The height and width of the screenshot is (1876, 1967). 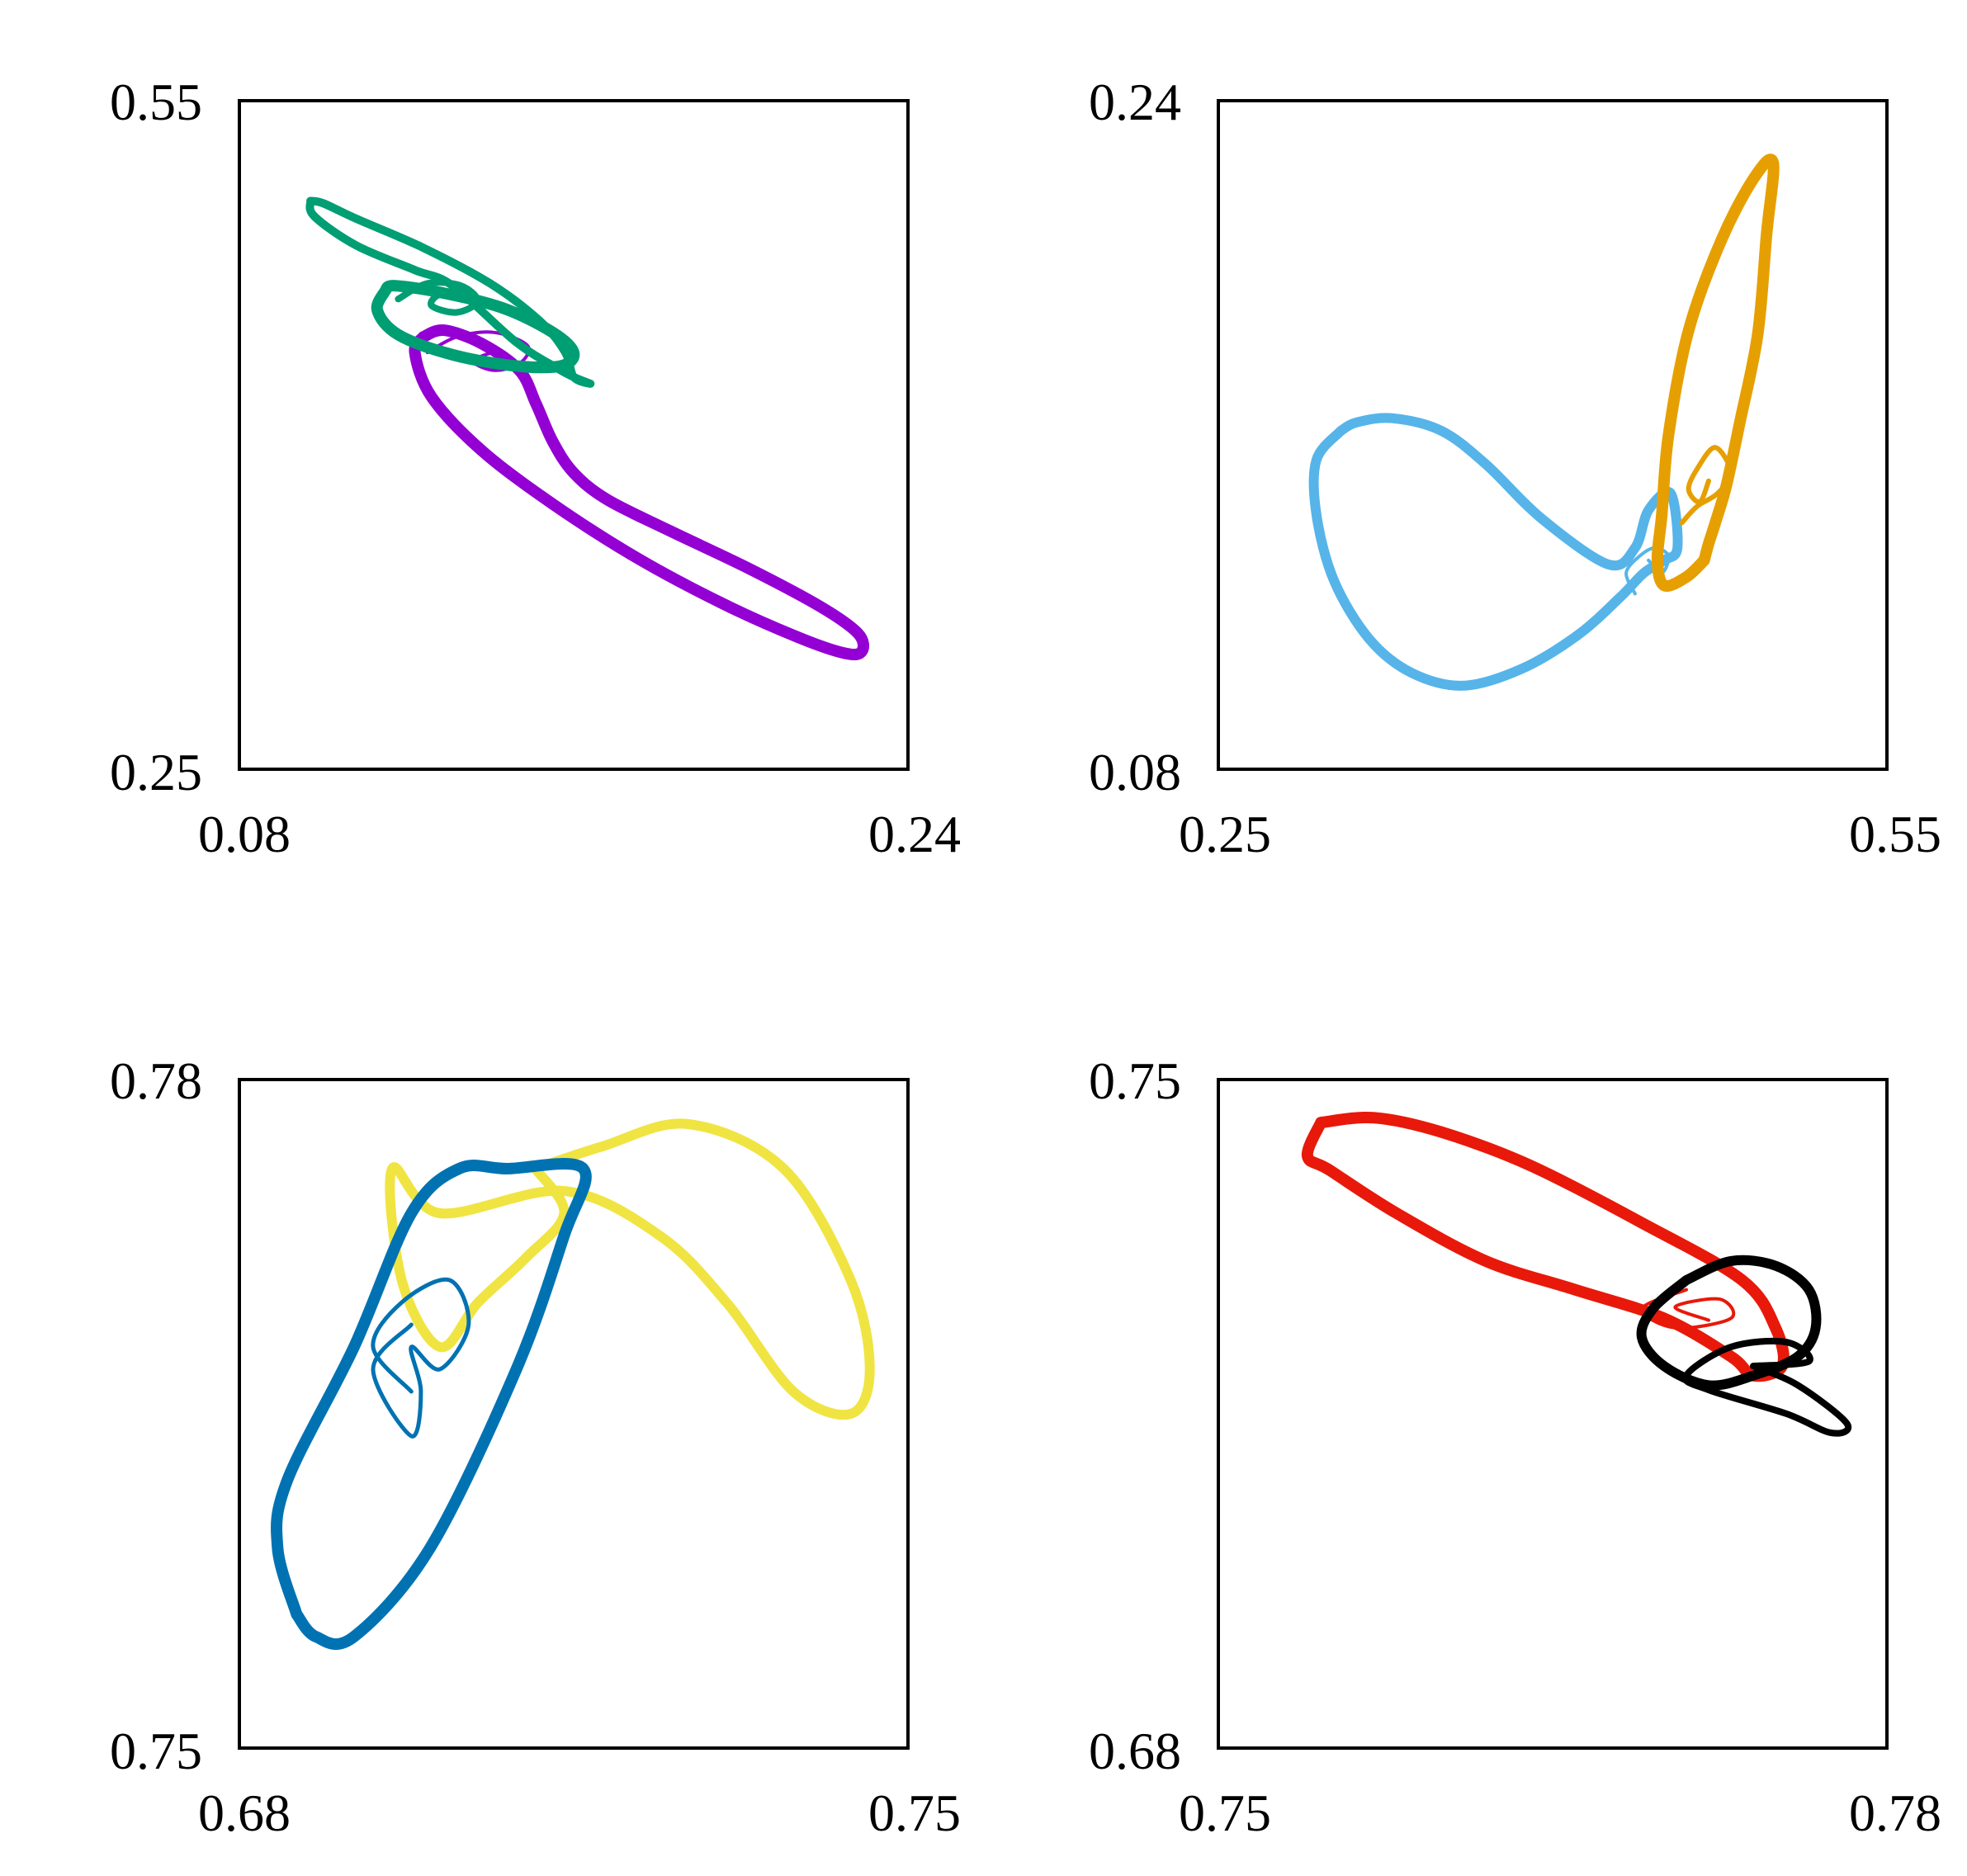 I want to click on y-tick-label: 0.68, so click(x=1135, y=1751).